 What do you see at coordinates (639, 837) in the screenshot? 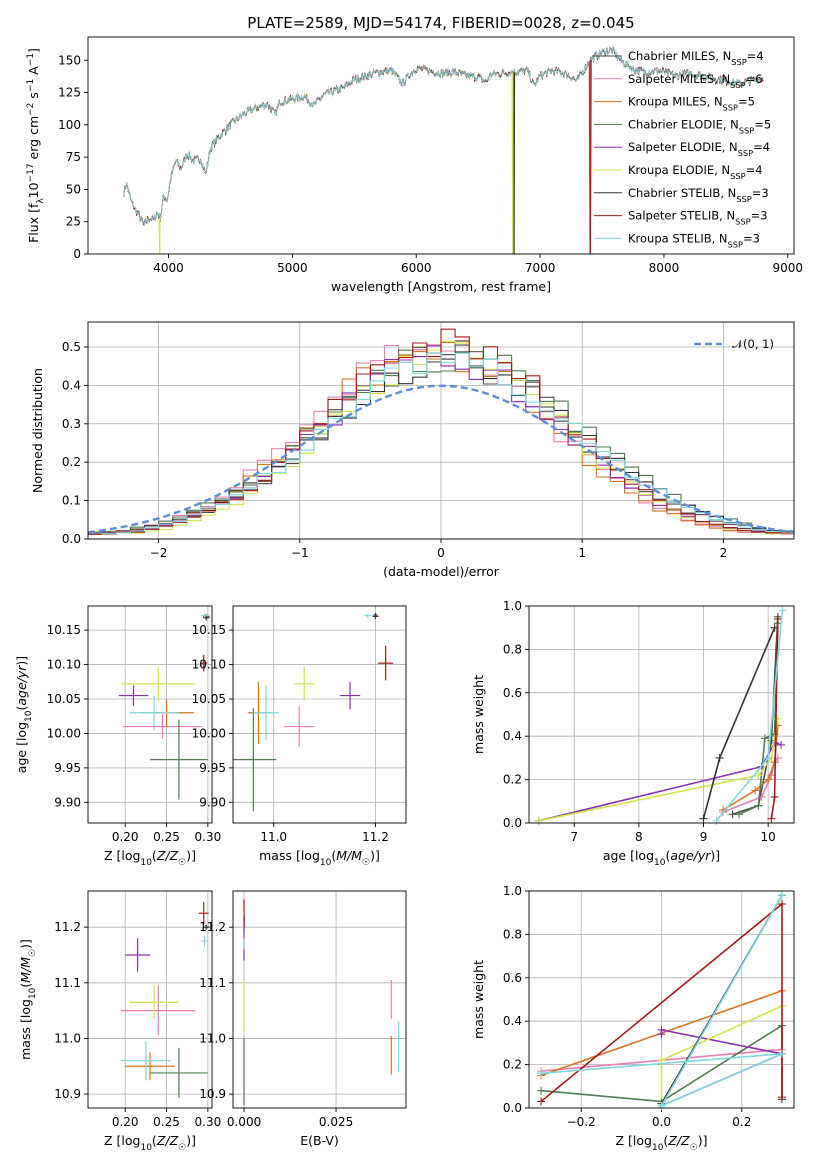
I see `x-tick-label: 8` at bounding box center [639, 837].